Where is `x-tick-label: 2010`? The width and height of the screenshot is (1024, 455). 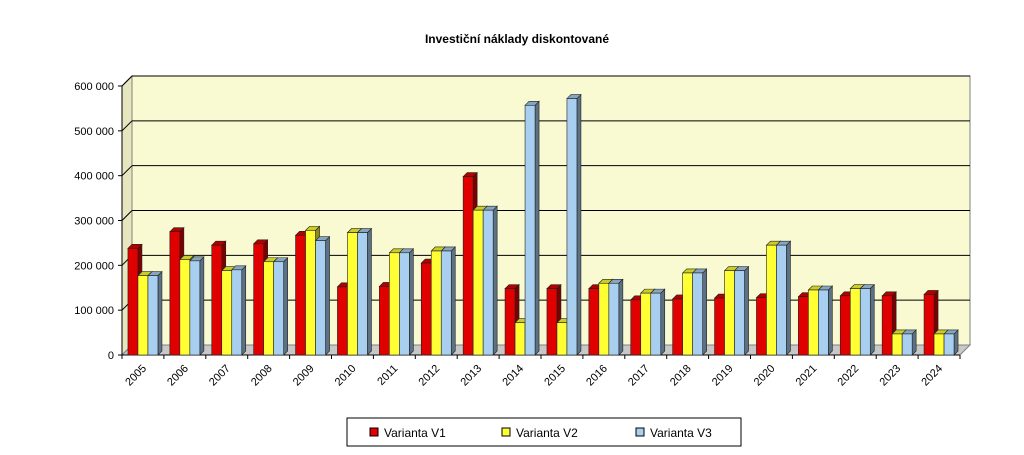 x-tick-label: 2010 is located at coordinates (346, 376).